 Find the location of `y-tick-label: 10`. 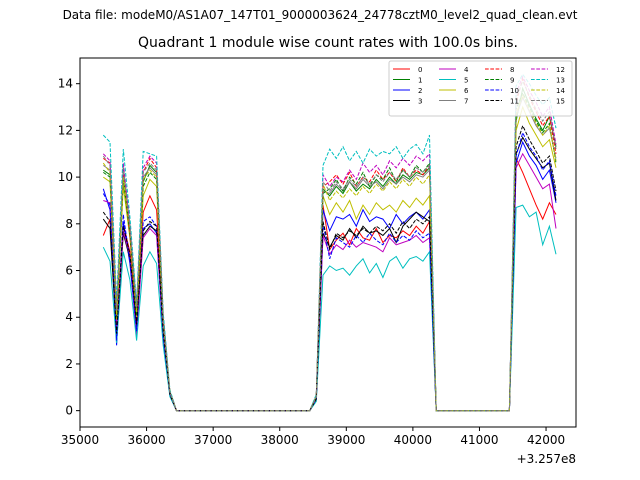

y-tick-label: 10 is located at coordinates (65, 177).